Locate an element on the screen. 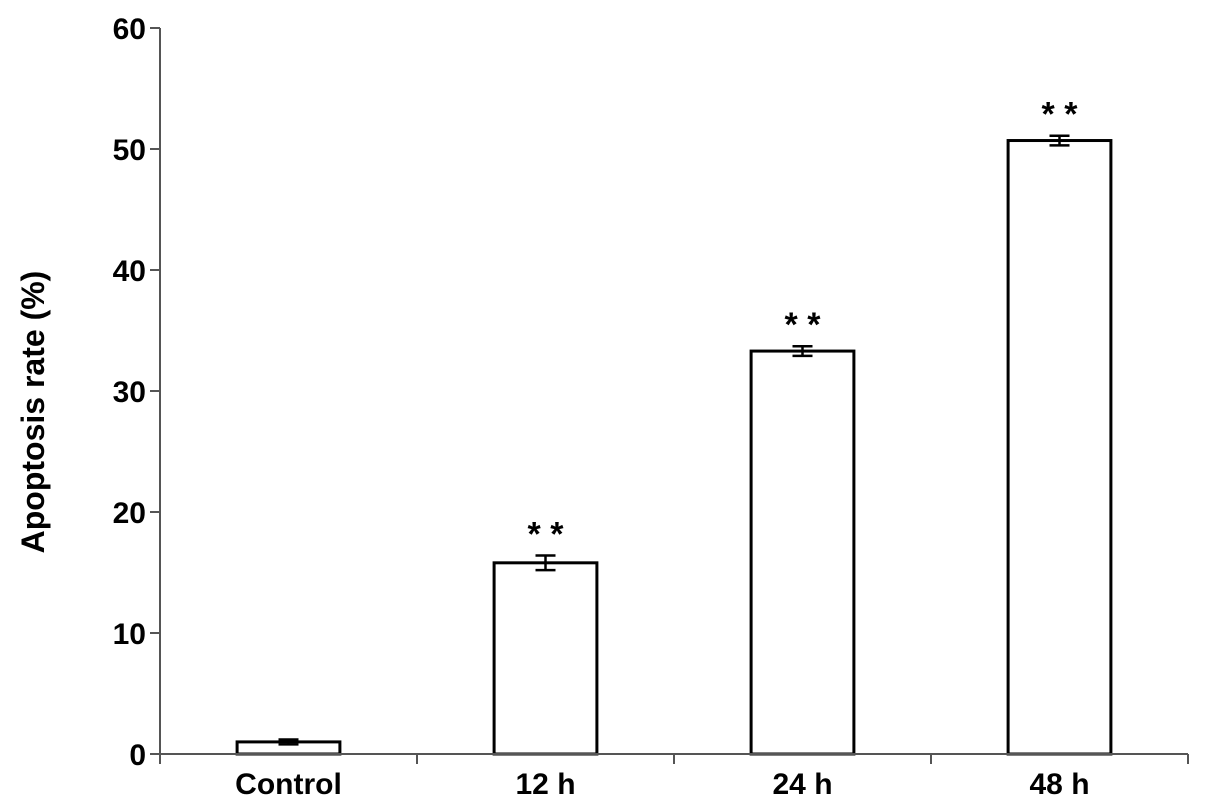 This screenshot has height=809, width=1205. y-tick-label: 10 is located at coordinates (129, 634).